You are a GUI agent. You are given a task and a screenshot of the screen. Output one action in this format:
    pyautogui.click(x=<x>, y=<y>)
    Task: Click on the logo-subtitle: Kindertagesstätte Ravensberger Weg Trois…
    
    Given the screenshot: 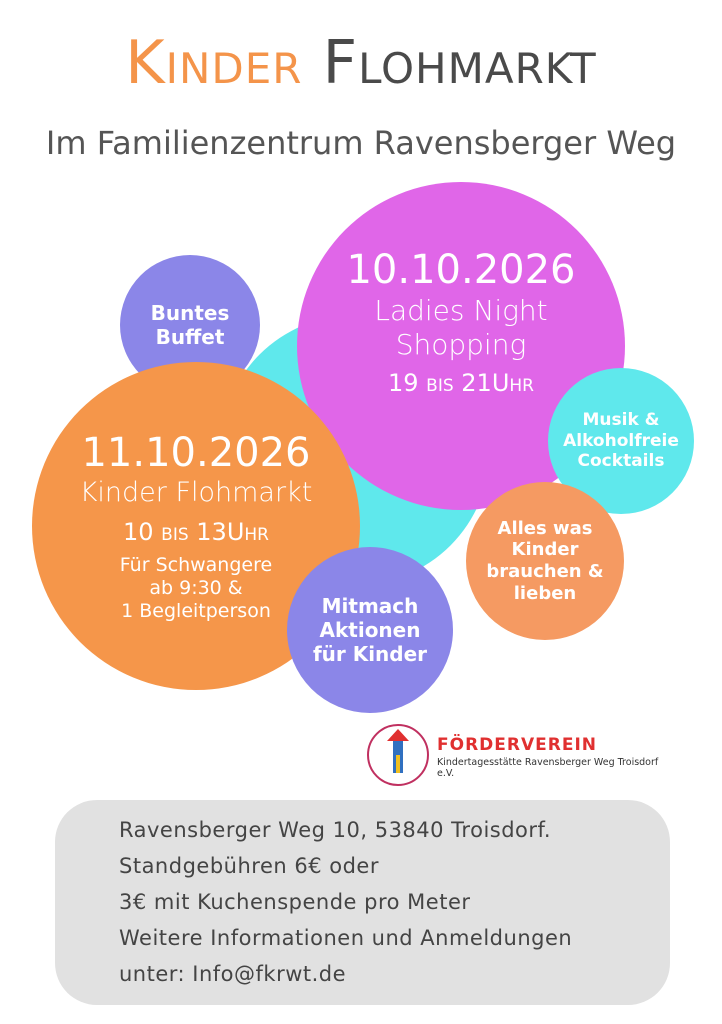 What is the action you would take?
    pyautogui.click(x=548, y=768)
    